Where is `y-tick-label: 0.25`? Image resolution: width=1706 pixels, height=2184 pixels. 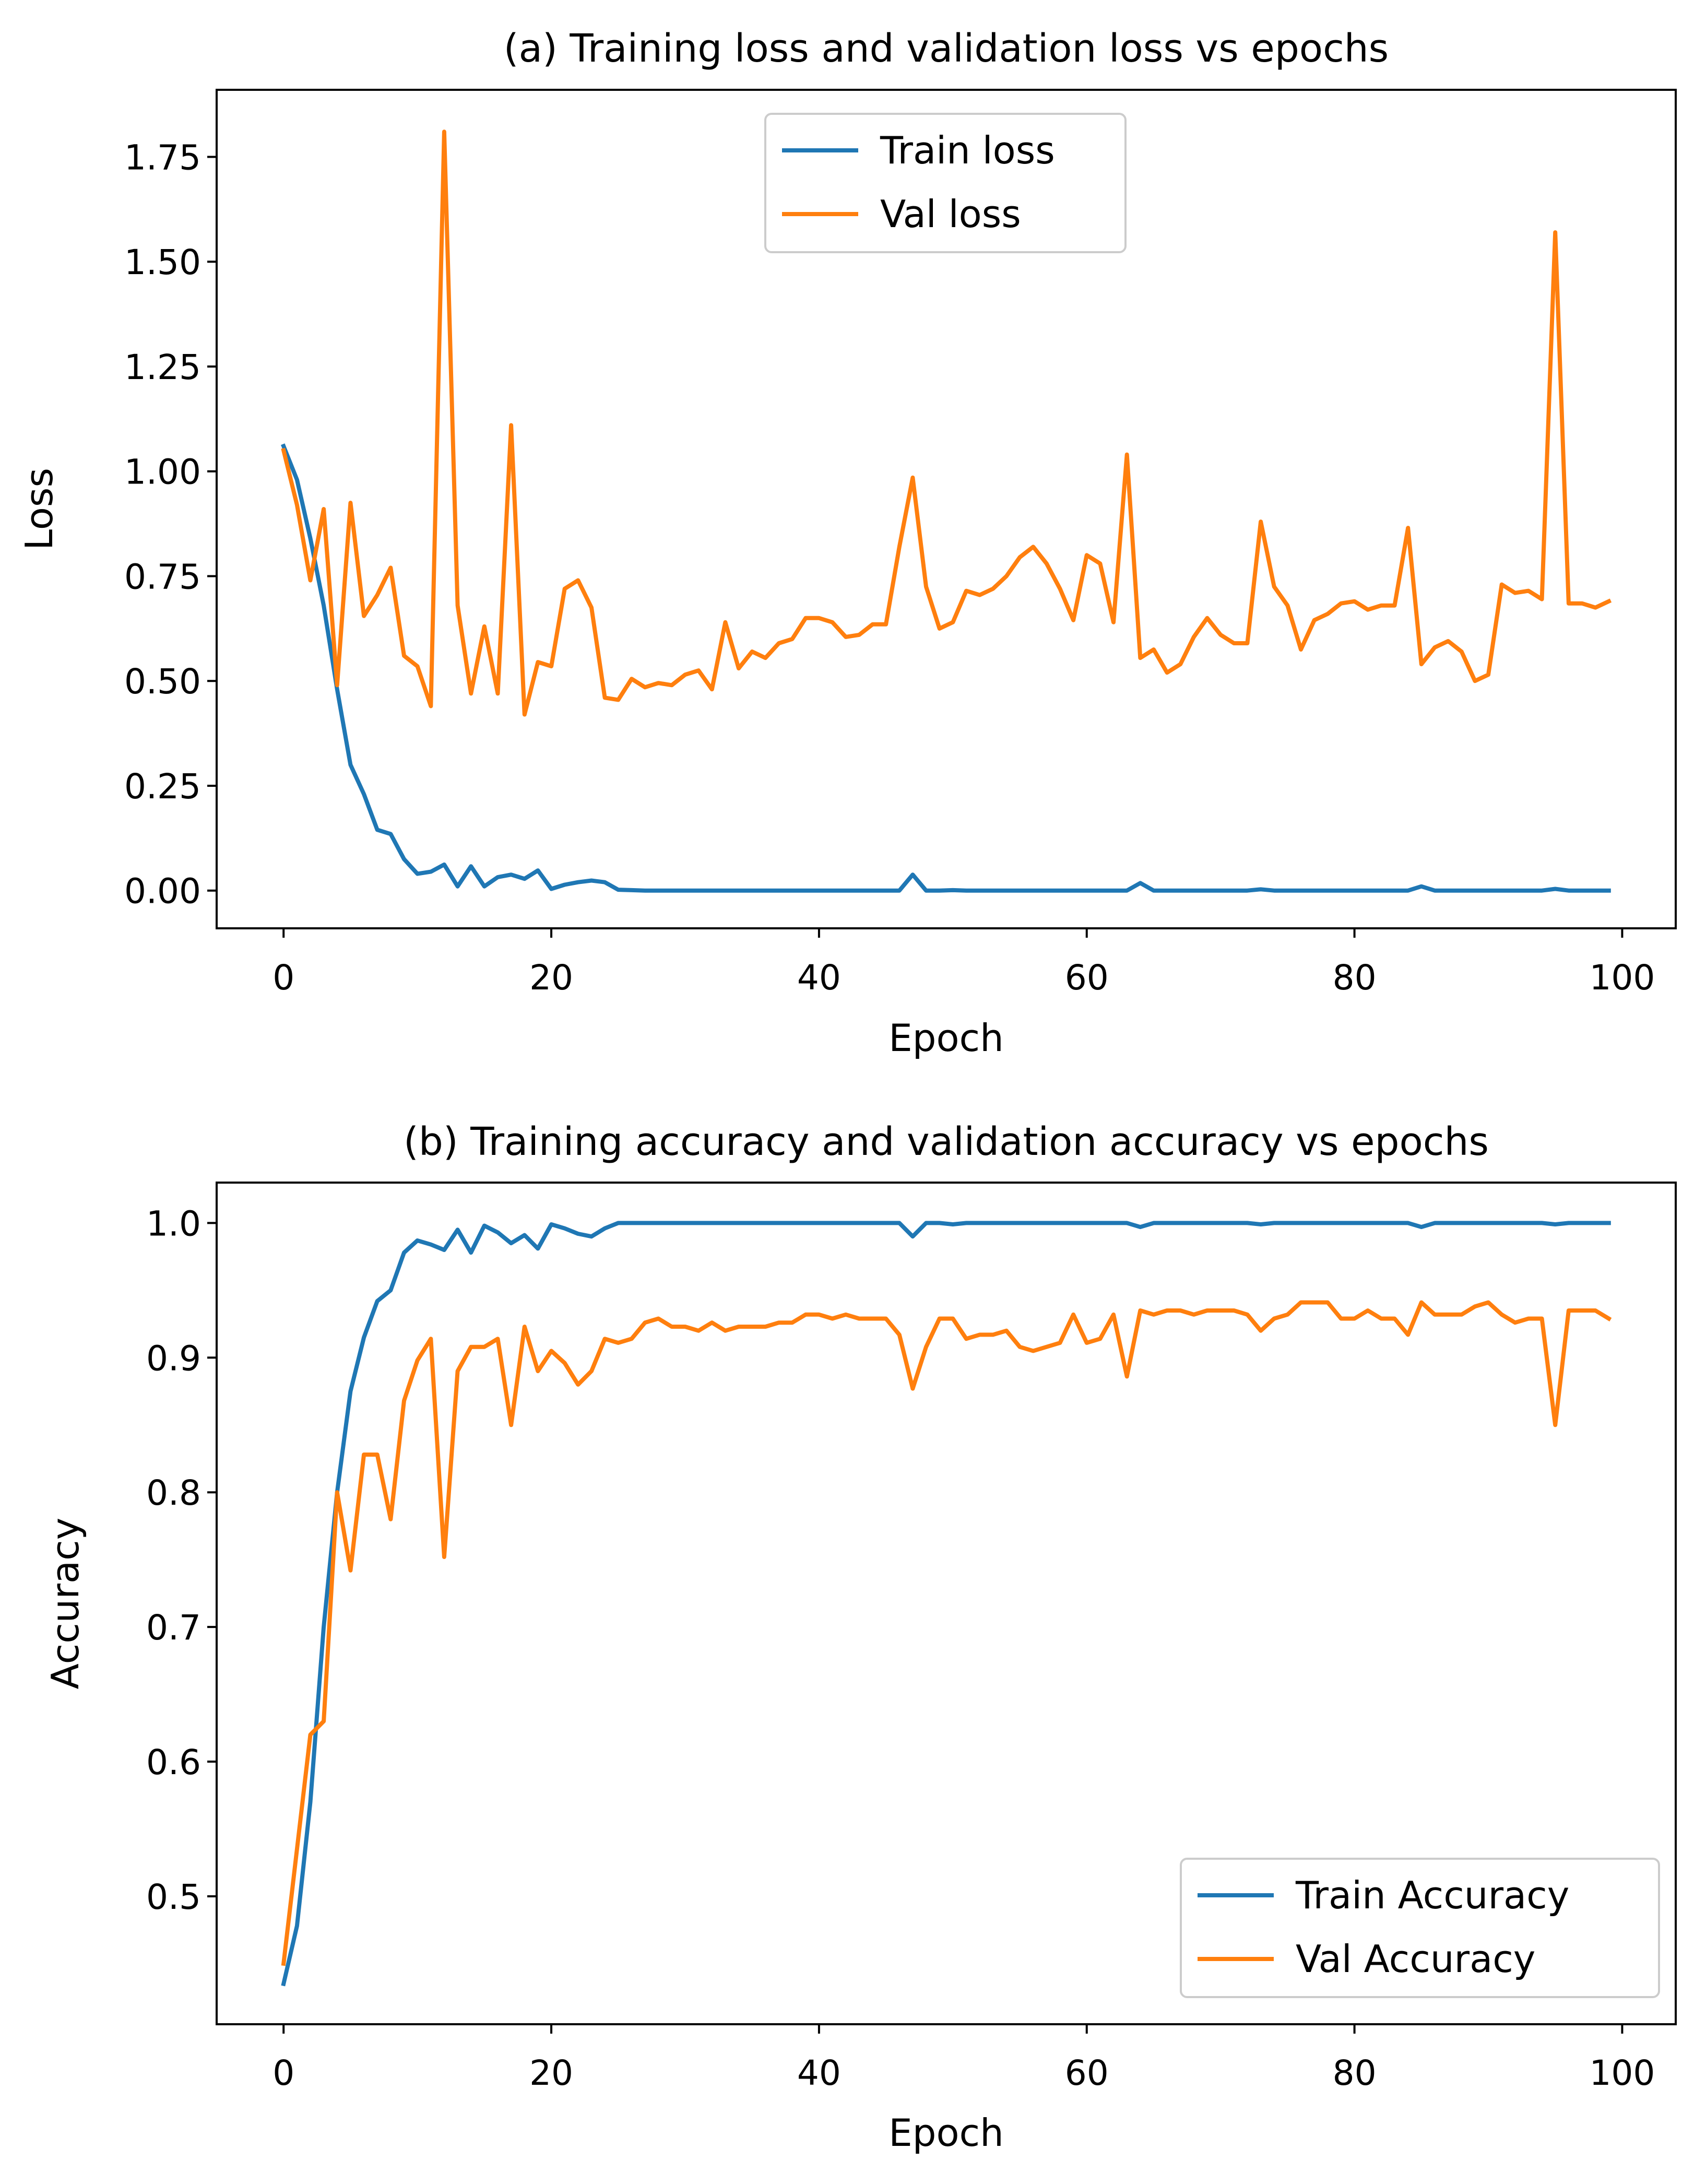 y-tick-label: 0.25 is located at coordinates (162, 786).